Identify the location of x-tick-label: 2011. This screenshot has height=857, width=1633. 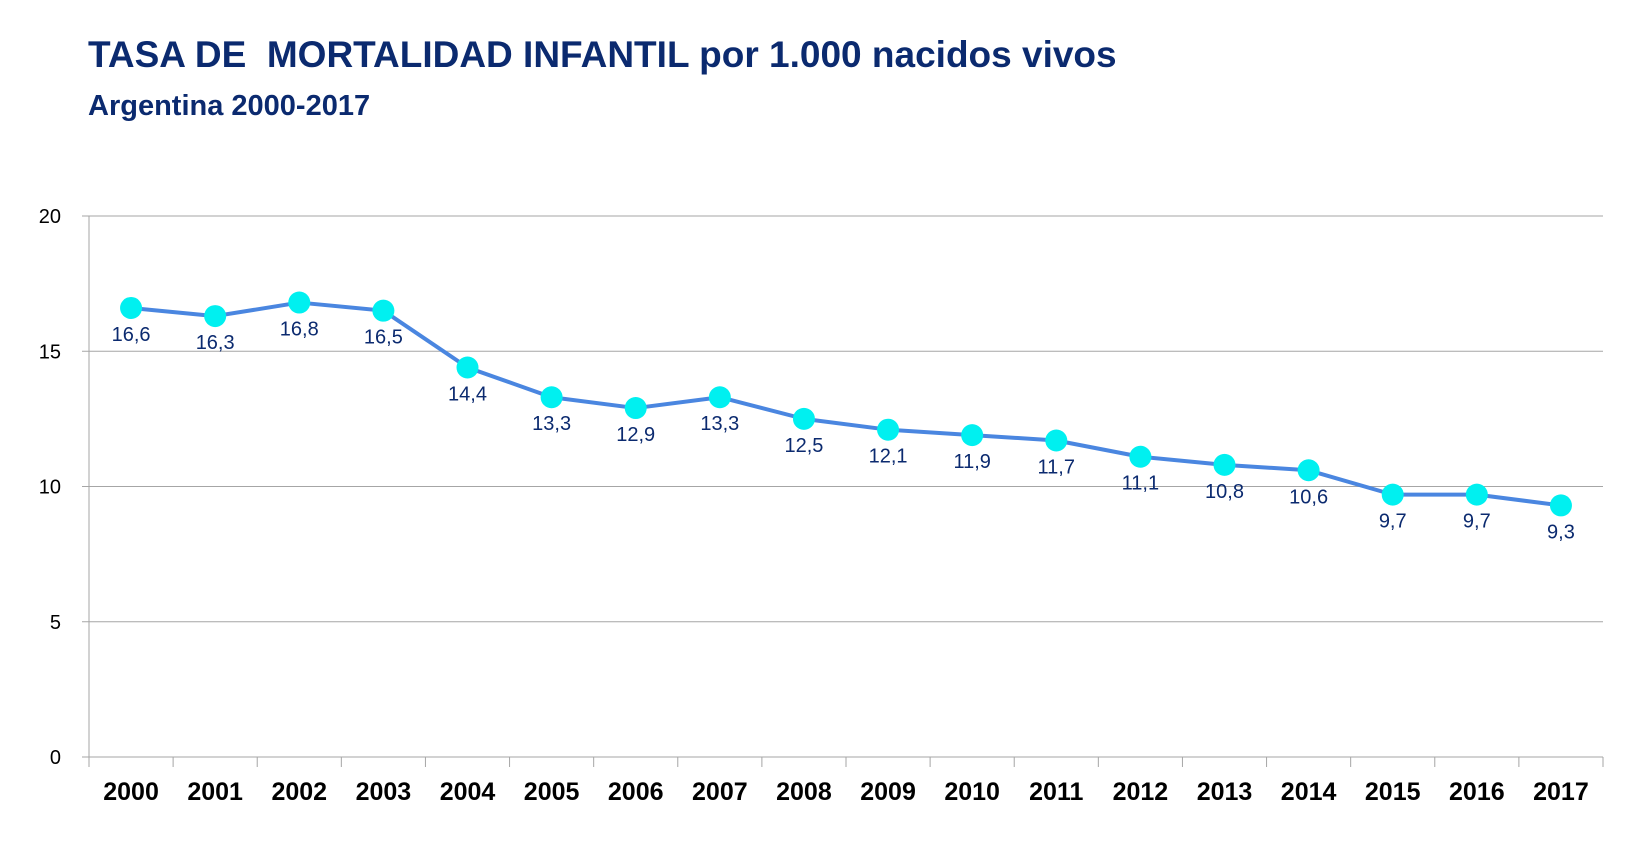
(1056, 792).